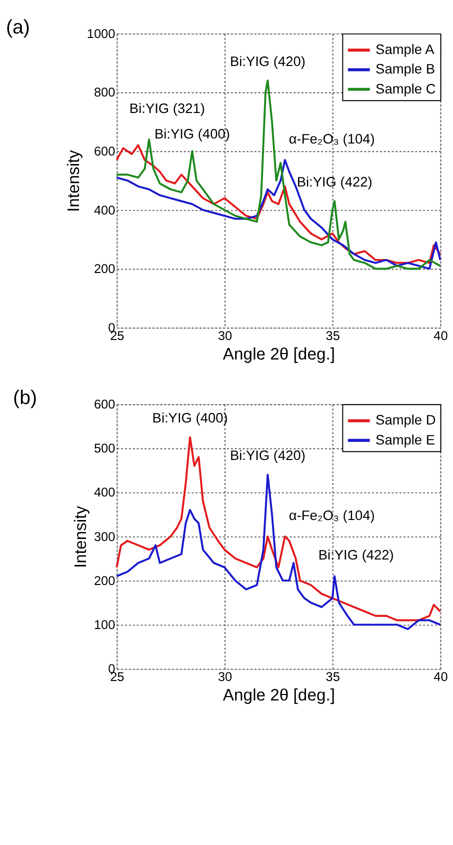  I want to click on y-tick-label: 1000, so click(101, 33).